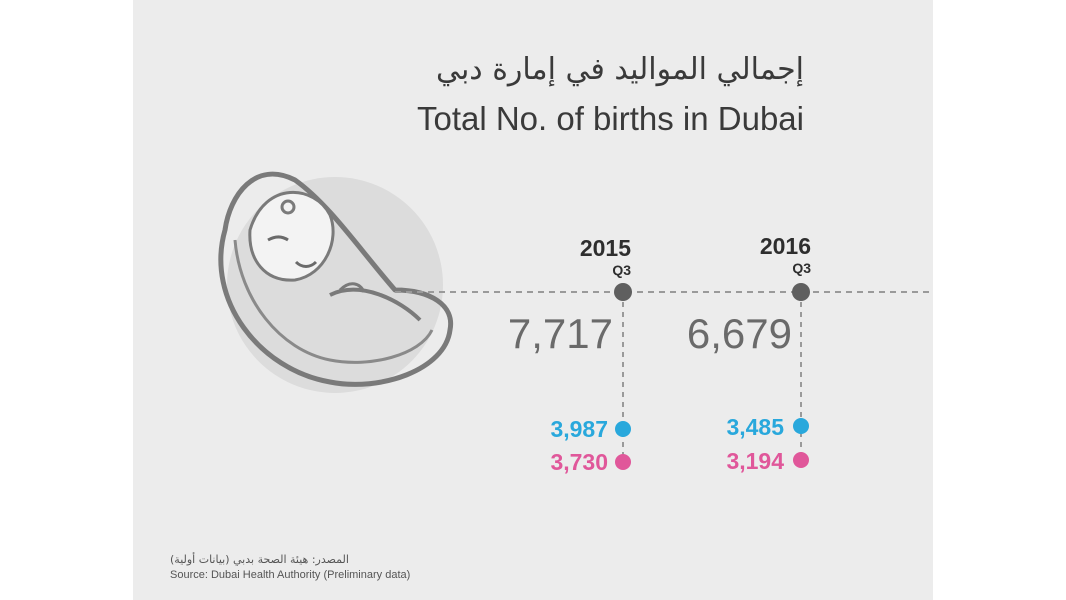 This screenshot has width=1066, height=600. What do you see at coordinates (601, 270) in the screenshot?
I see `quarter-label-2015: Q3` at bounding box center [601, 270].